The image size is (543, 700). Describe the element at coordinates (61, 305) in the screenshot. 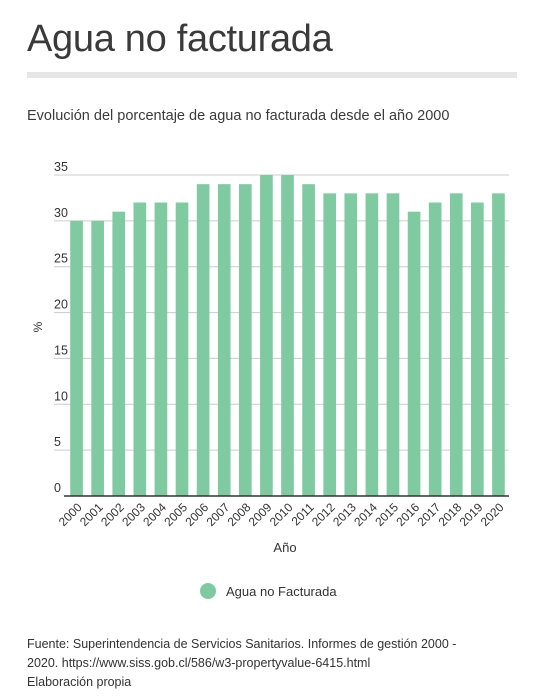

I see `y-tick-label: 20` at that location.